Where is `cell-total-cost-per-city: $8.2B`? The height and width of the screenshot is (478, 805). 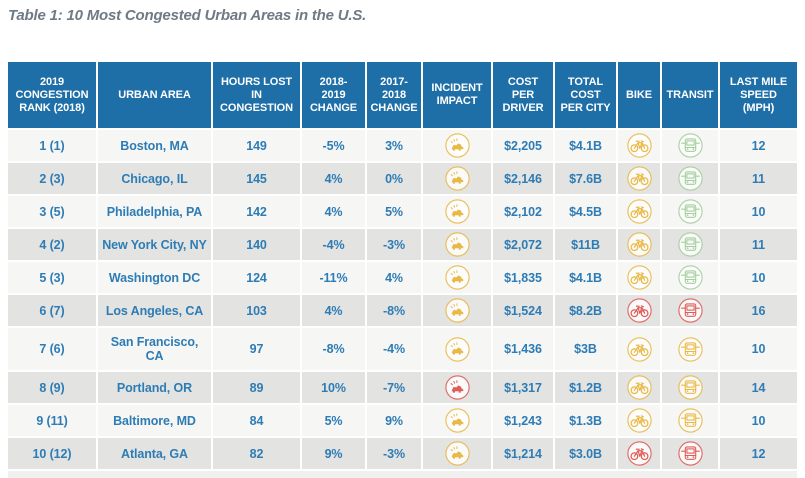 cell-total-cost-per-city: $8.2B is located at coordinates (586, 309).